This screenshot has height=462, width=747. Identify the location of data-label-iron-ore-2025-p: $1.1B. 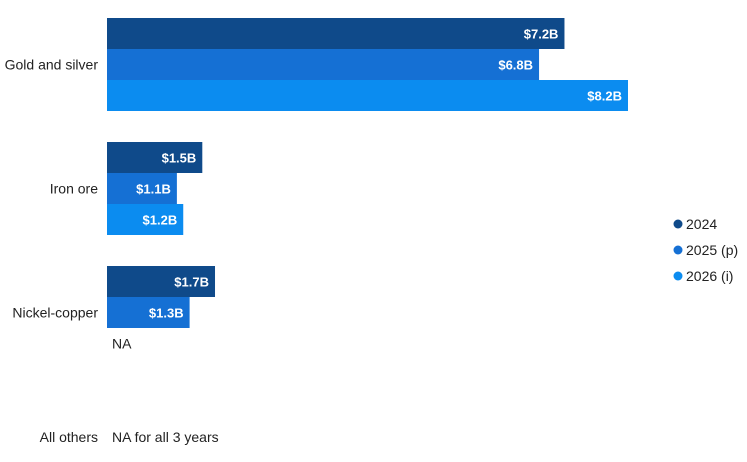
(153, 189).